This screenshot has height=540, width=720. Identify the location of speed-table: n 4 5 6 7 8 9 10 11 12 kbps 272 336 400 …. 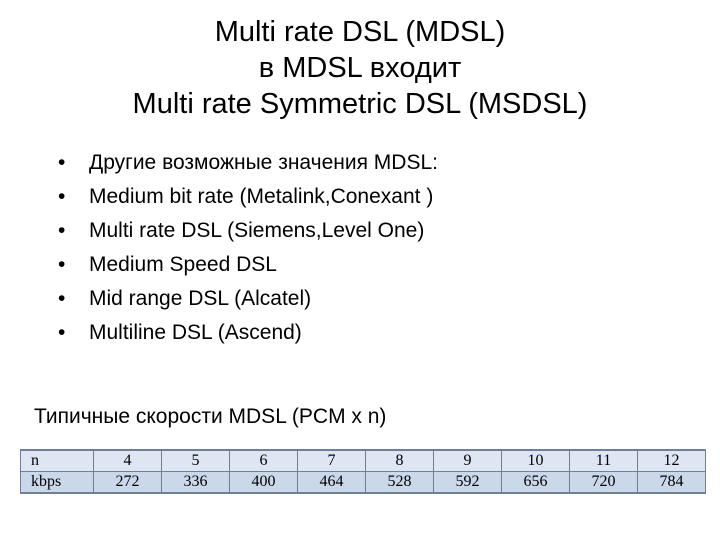
(363, 471).